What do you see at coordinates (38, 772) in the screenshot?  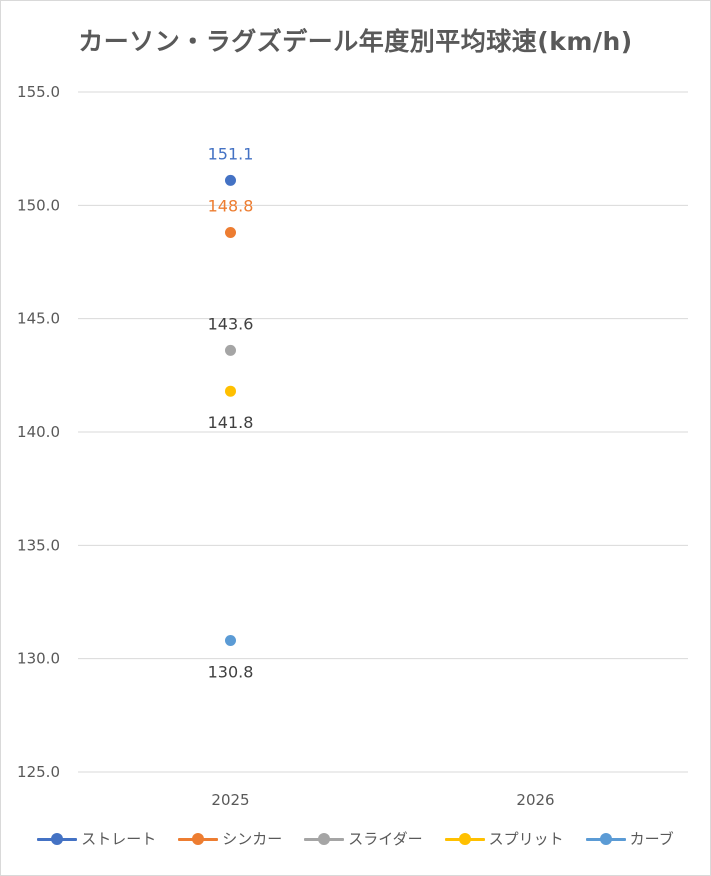 I see `y-tick-label: 125.0` at bounding box center [38, 772].